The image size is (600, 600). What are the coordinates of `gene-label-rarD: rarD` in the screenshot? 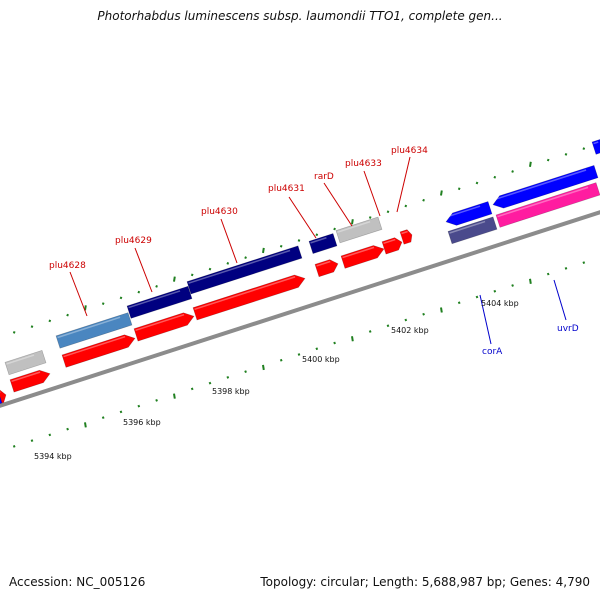 It's located at (324, 177).